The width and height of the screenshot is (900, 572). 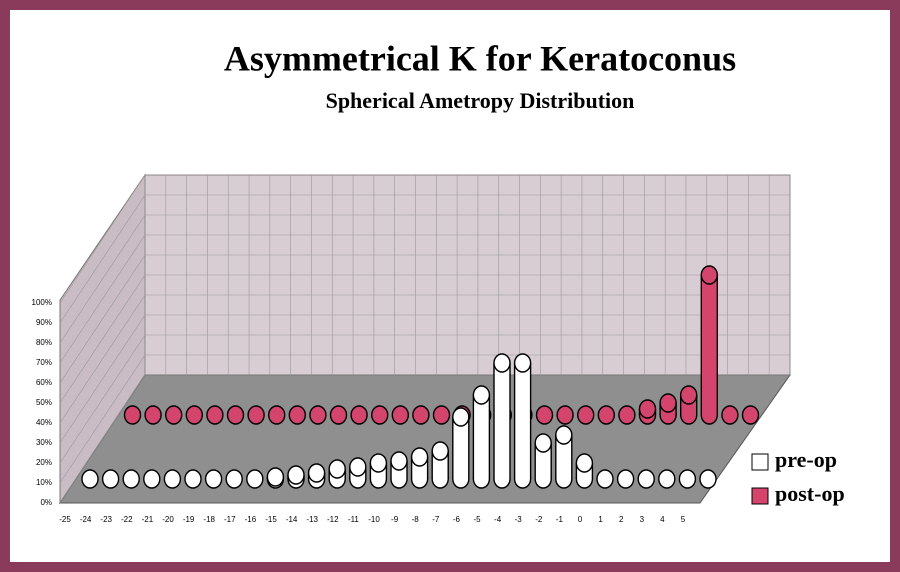 What do you see at coordinates (271, 519) in the screenshot?
I see `x-tick-label: -15` at bounding box center [271, 519].